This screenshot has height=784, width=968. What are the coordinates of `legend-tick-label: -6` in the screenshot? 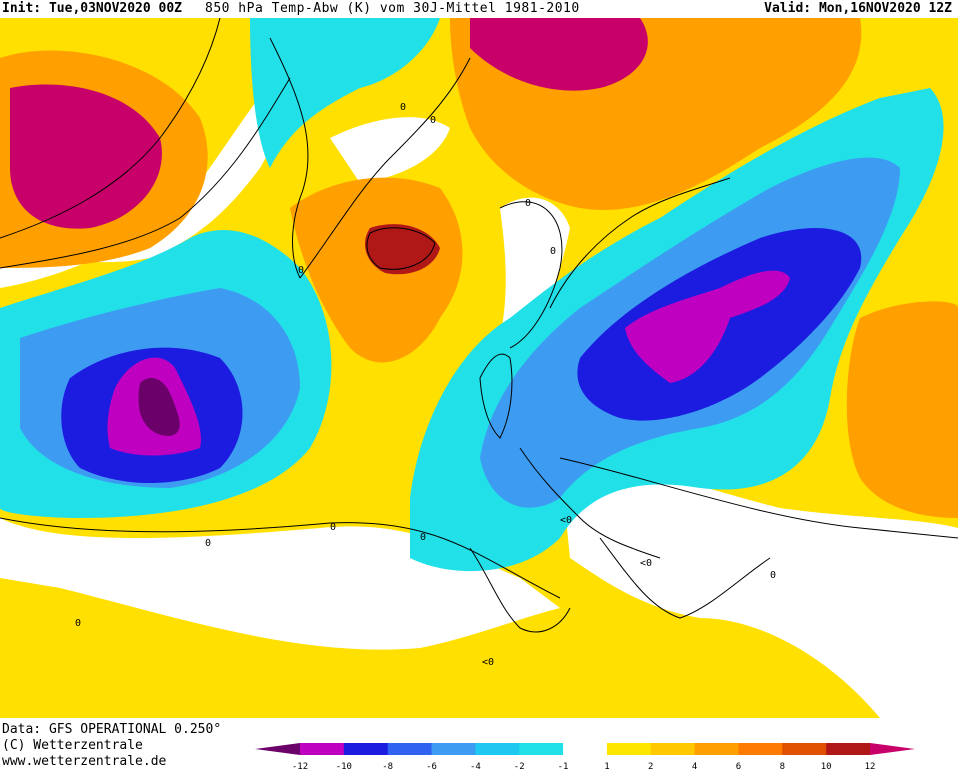 It's located at (431, 767).